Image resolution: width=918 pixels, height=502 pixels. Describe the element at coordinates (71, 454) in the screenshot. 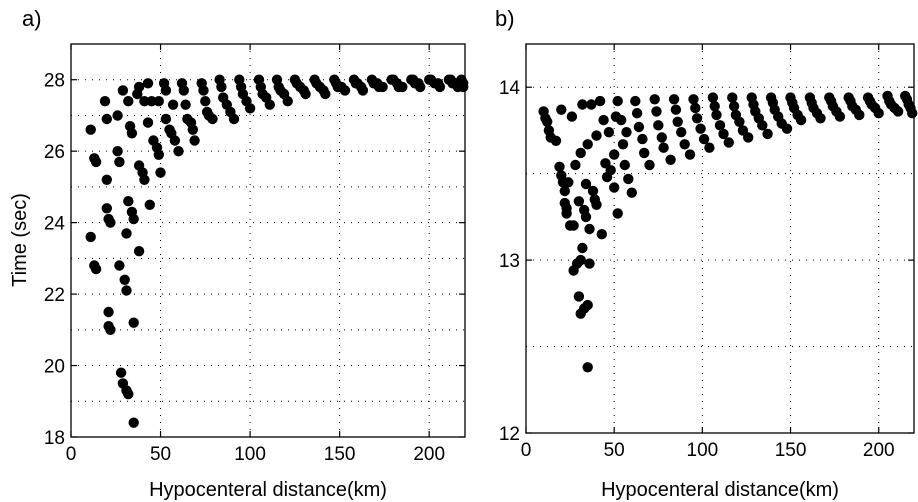

I see `panel-a-x-tick-label: 0` at that location.